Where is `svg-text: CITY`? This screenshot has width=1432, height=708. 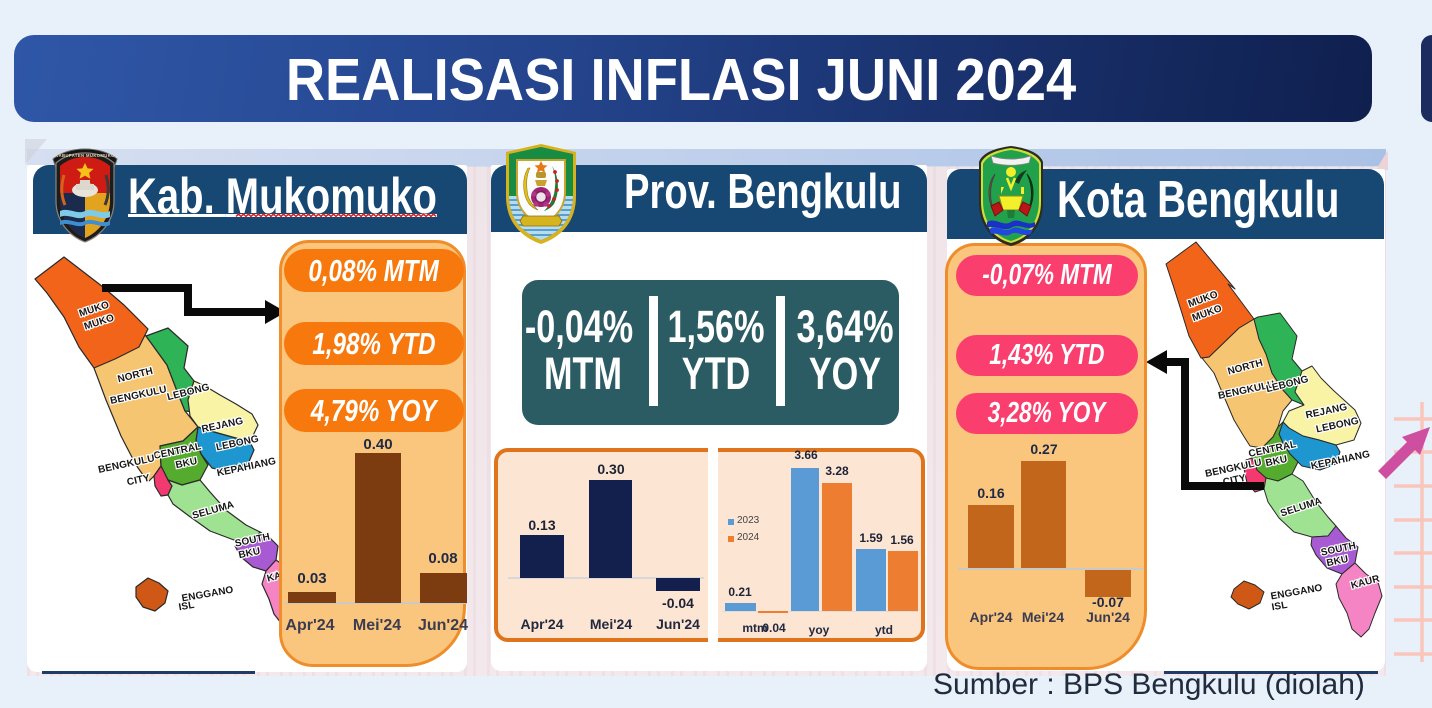 svg-text: CITY is located at coordinates (138, 481).